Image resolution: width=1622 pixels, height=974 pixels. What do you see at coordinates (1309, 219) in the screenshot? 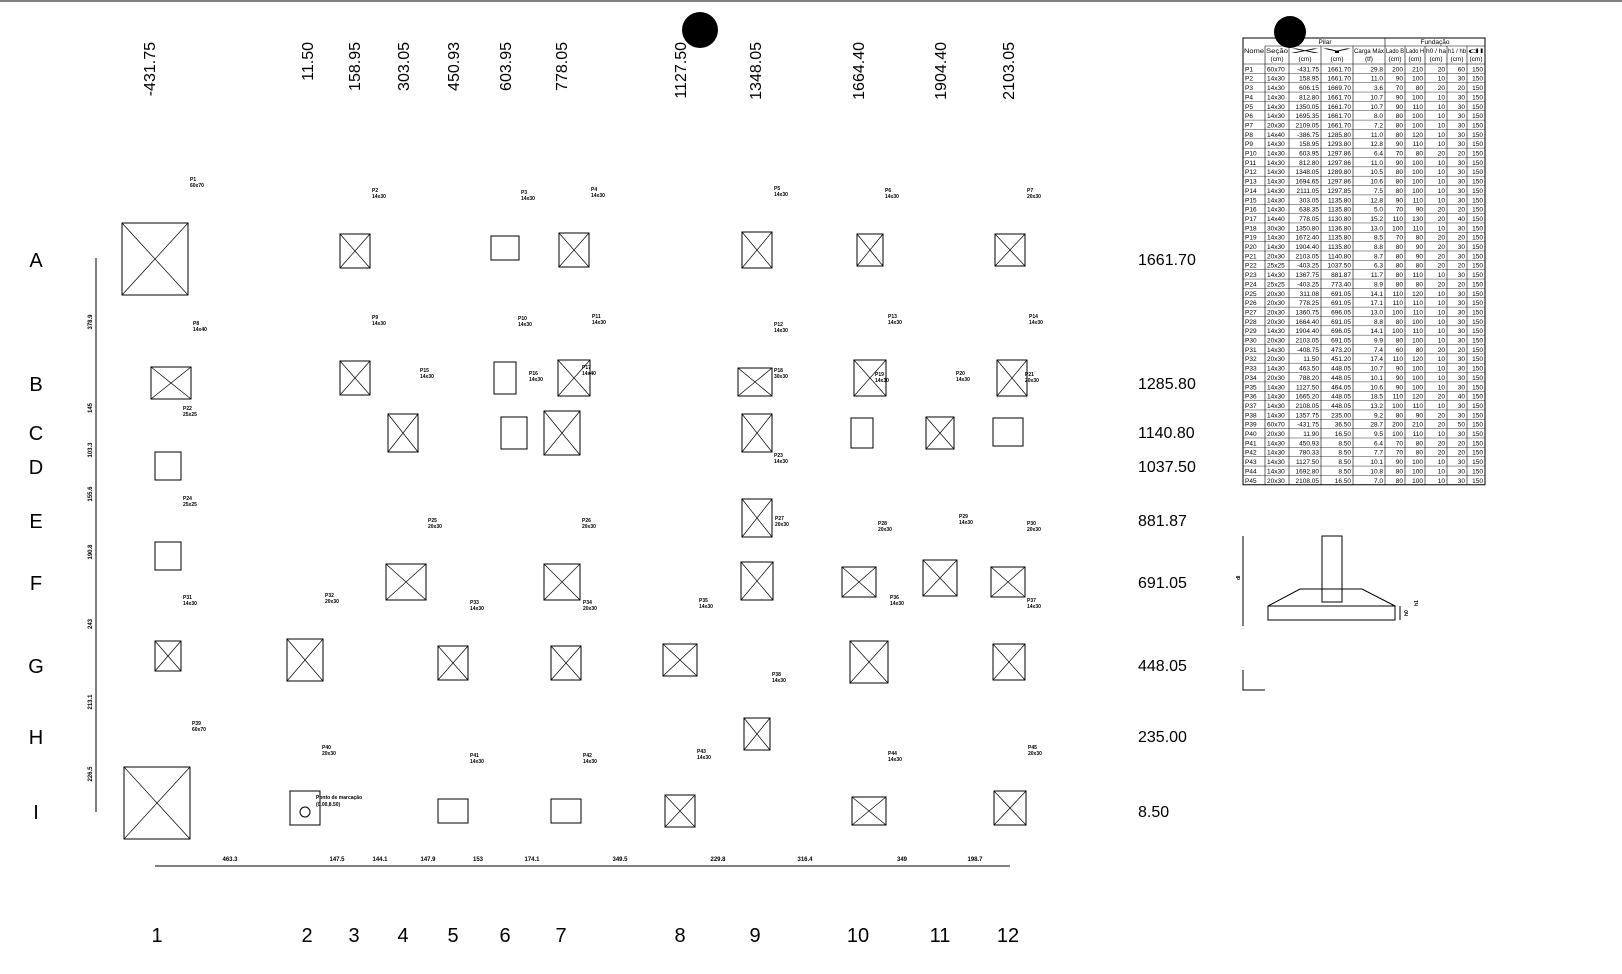
I see `table-cell: 778.05` at bounding box center [1309, 219].